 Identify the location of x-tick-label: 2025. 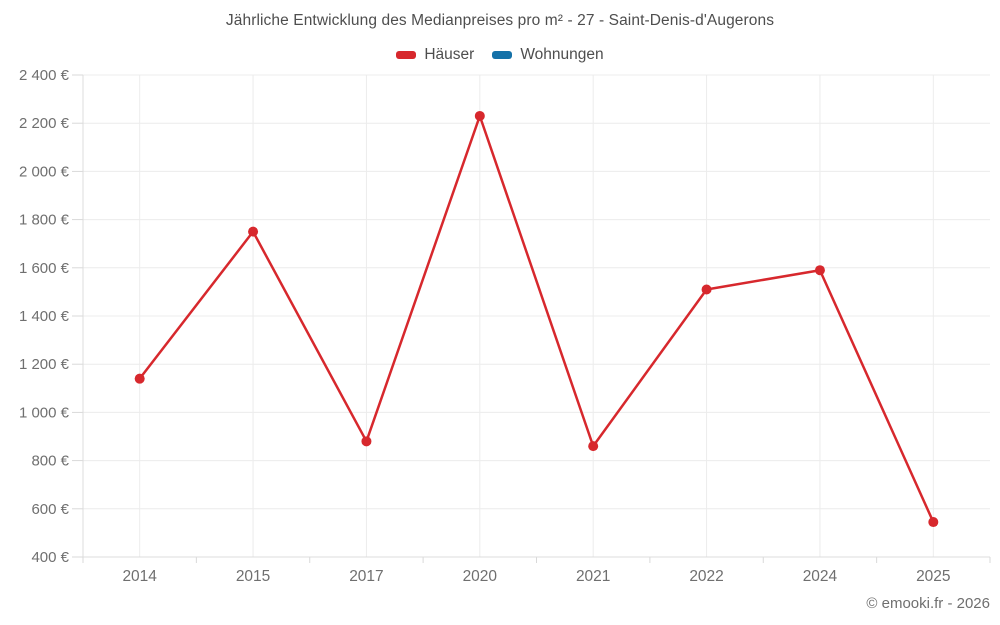
(933, 576).